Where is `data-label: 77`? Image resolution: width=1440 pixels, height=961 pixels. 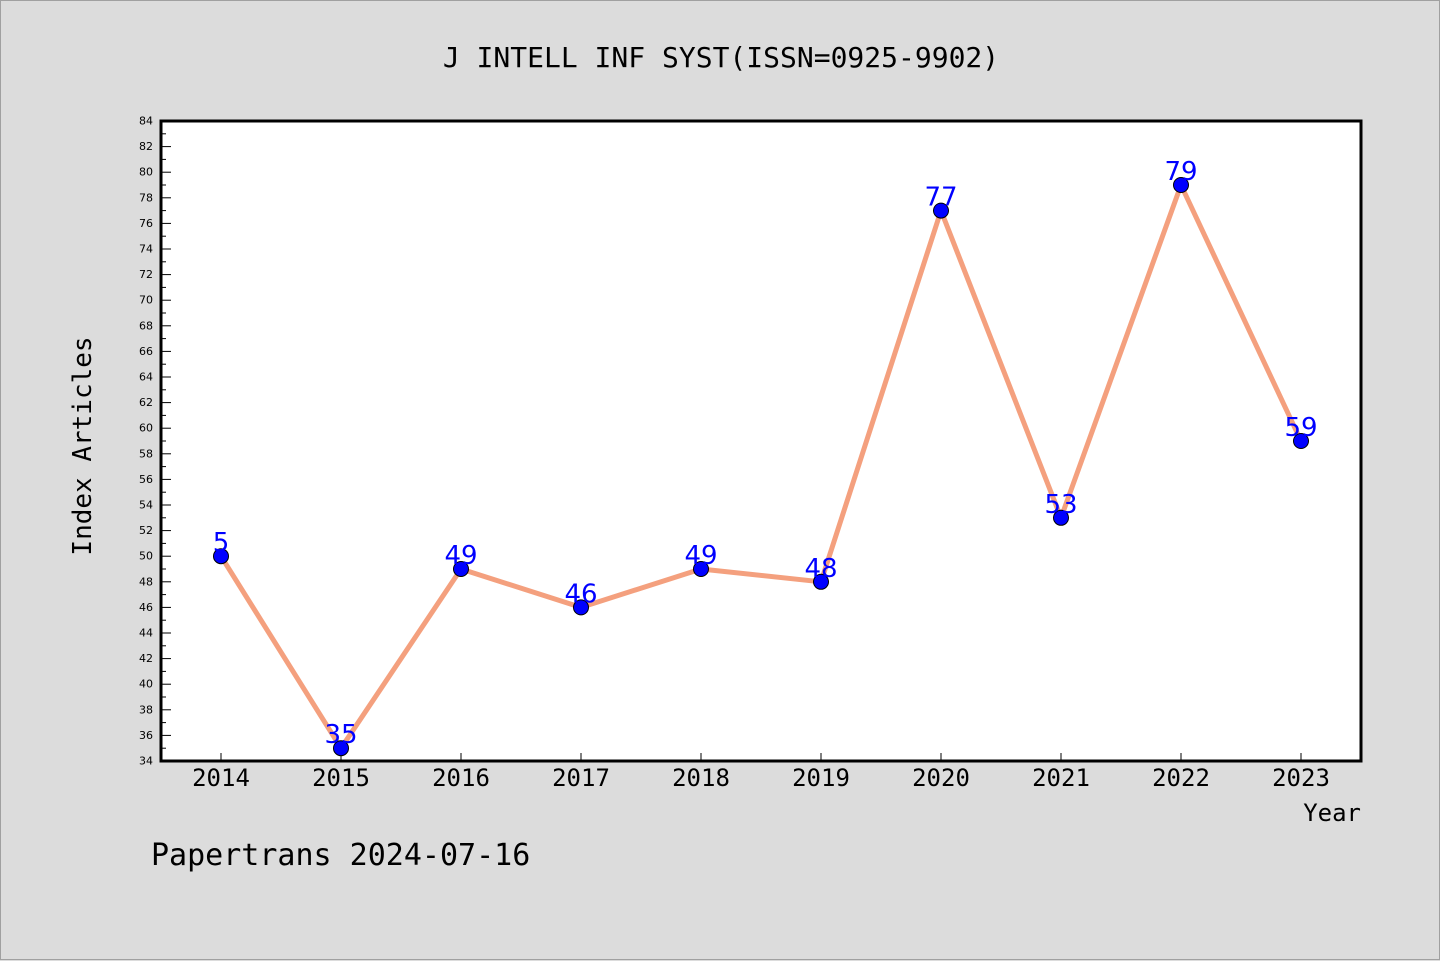
data-label: 77 is located at coordinates (940, 198).